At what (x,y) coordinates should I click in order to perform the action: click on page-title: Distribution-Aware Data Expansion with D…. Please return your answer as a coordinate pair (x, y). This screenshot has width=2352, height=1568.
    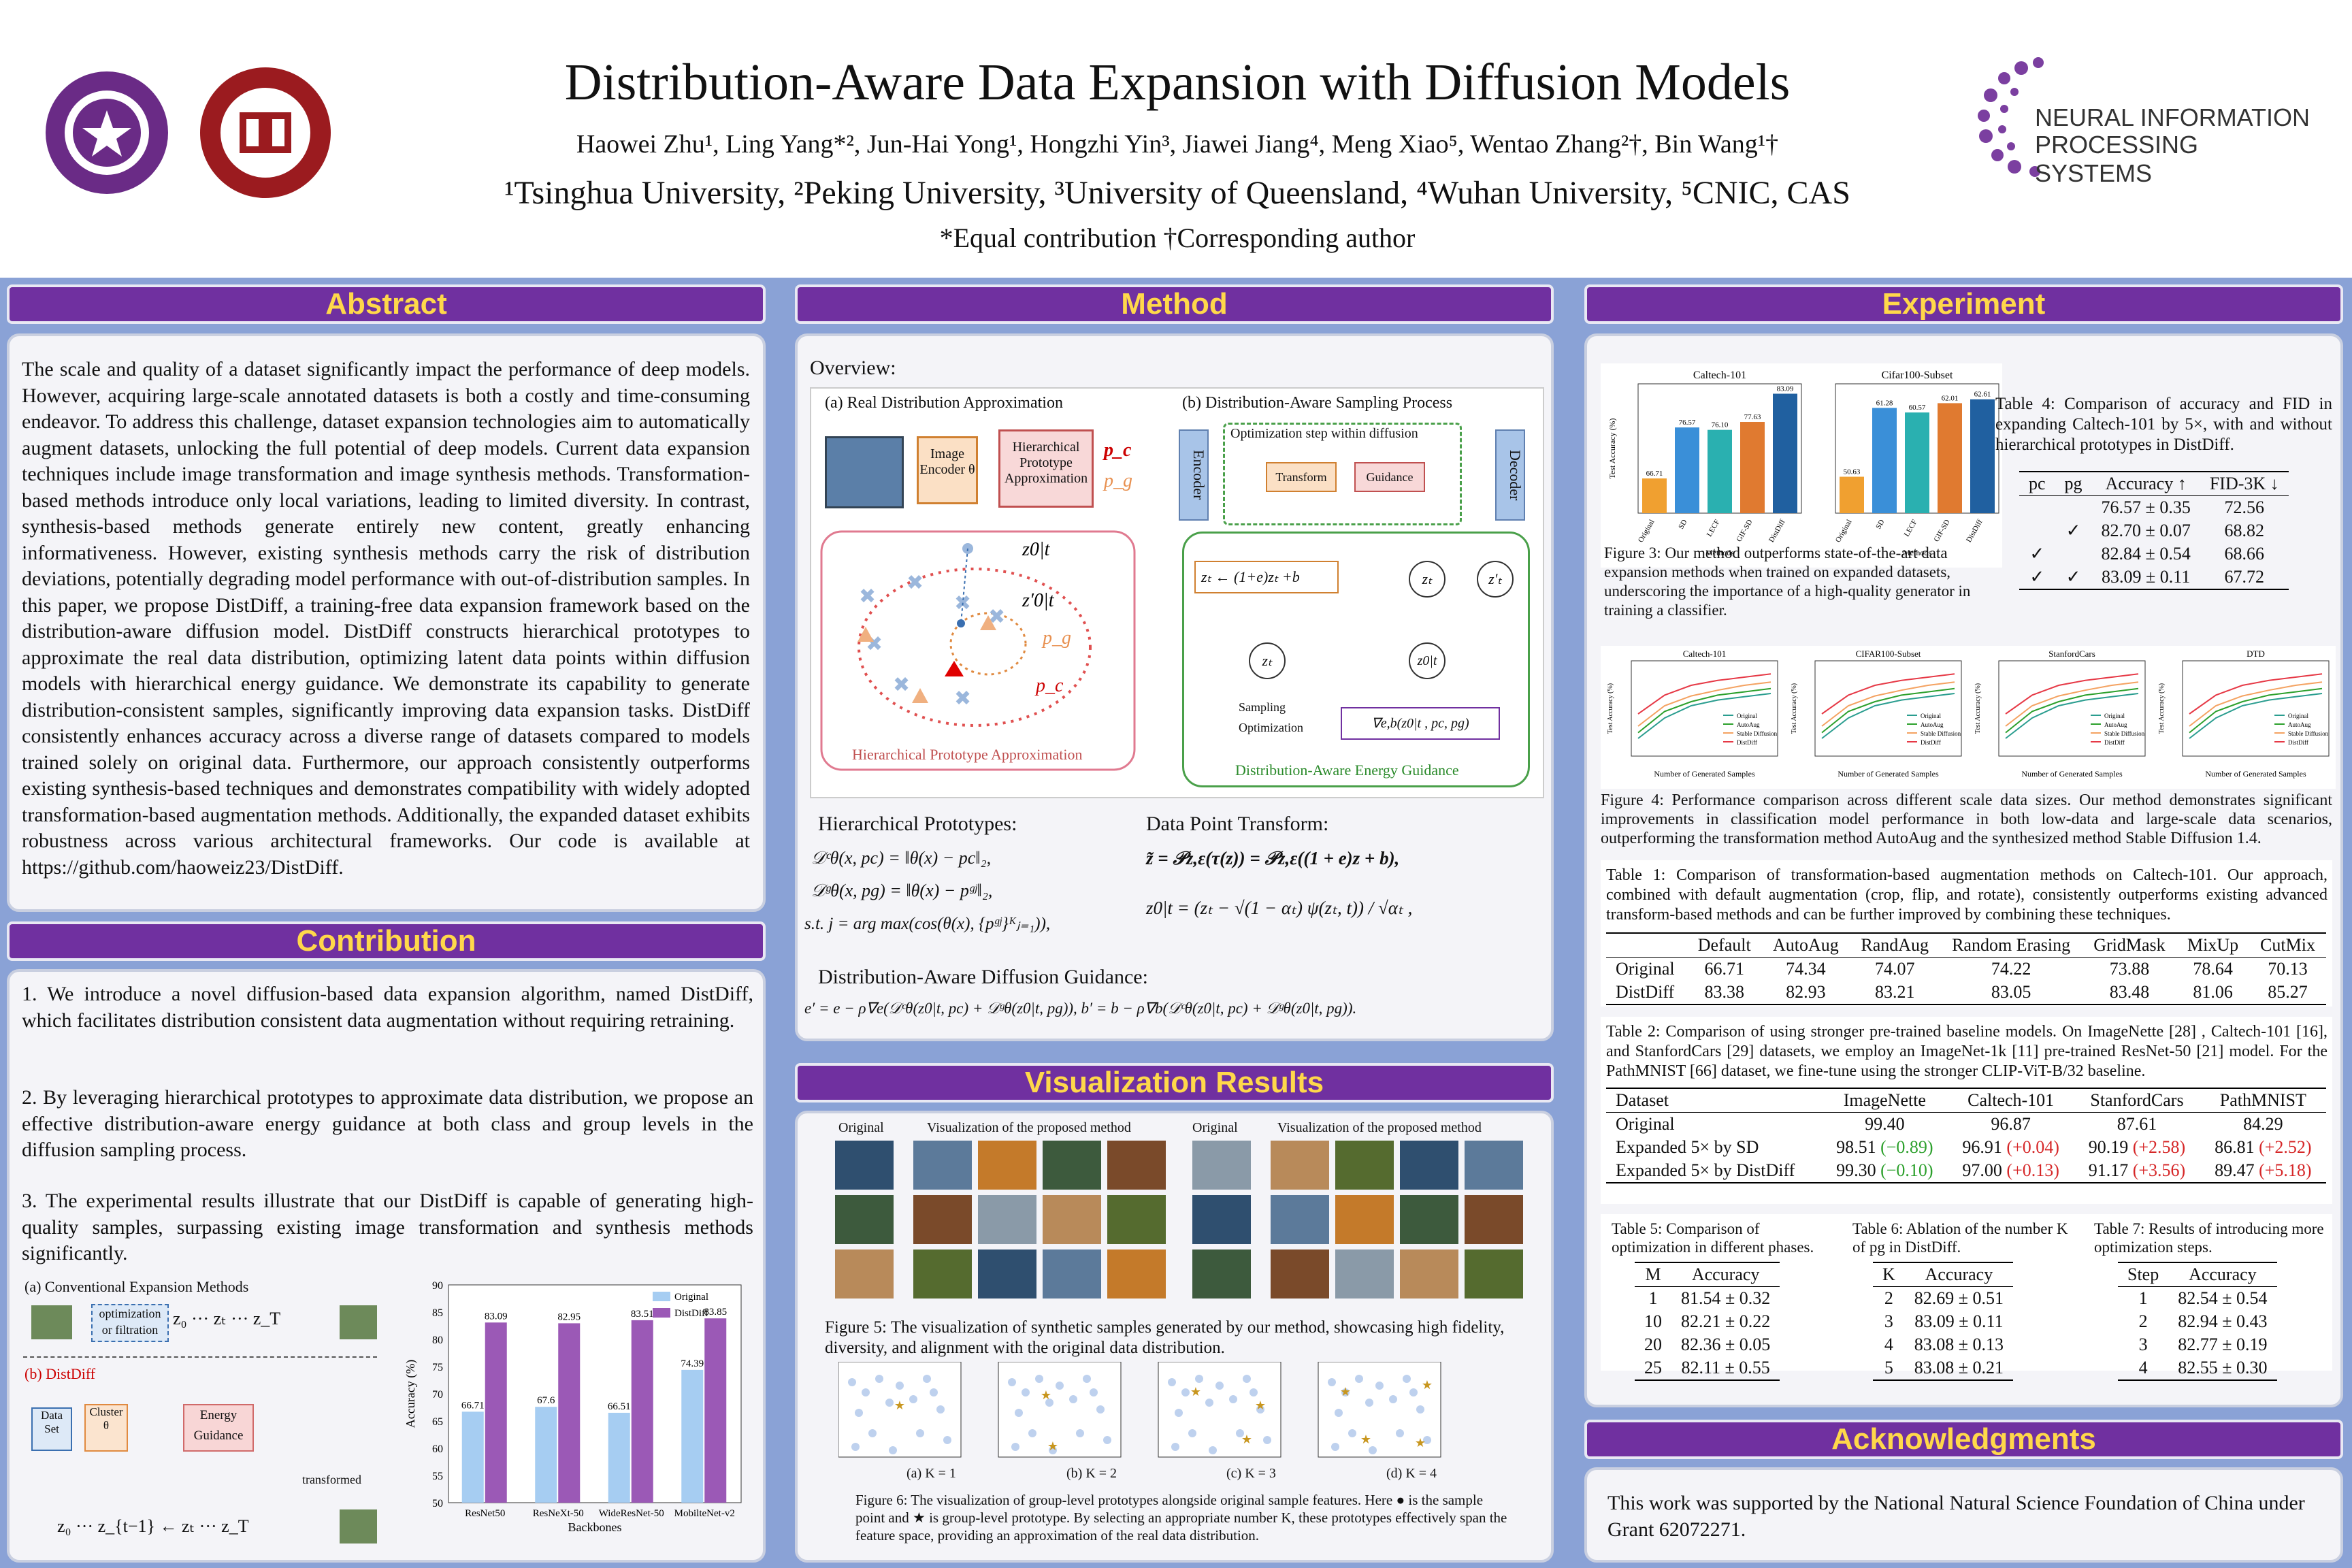
    Looking at the image, I should click on (1178, 82).